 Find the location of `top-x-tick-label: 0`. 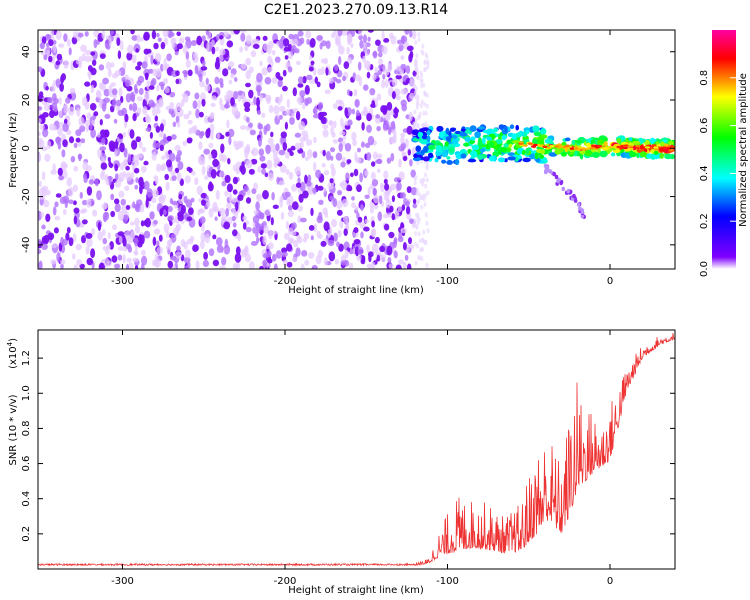

top-x-tick-label: 0 is located at coordinates (610, 281).